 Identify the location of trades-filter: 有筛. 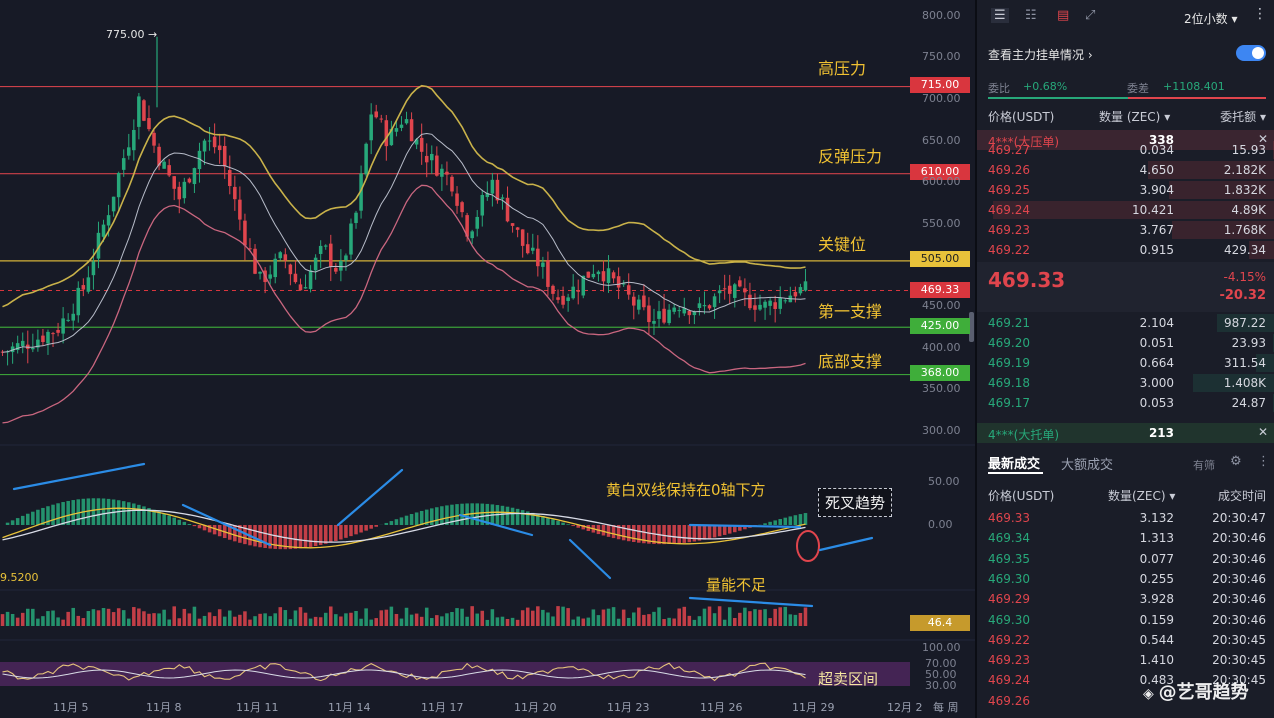
(1204, 465).